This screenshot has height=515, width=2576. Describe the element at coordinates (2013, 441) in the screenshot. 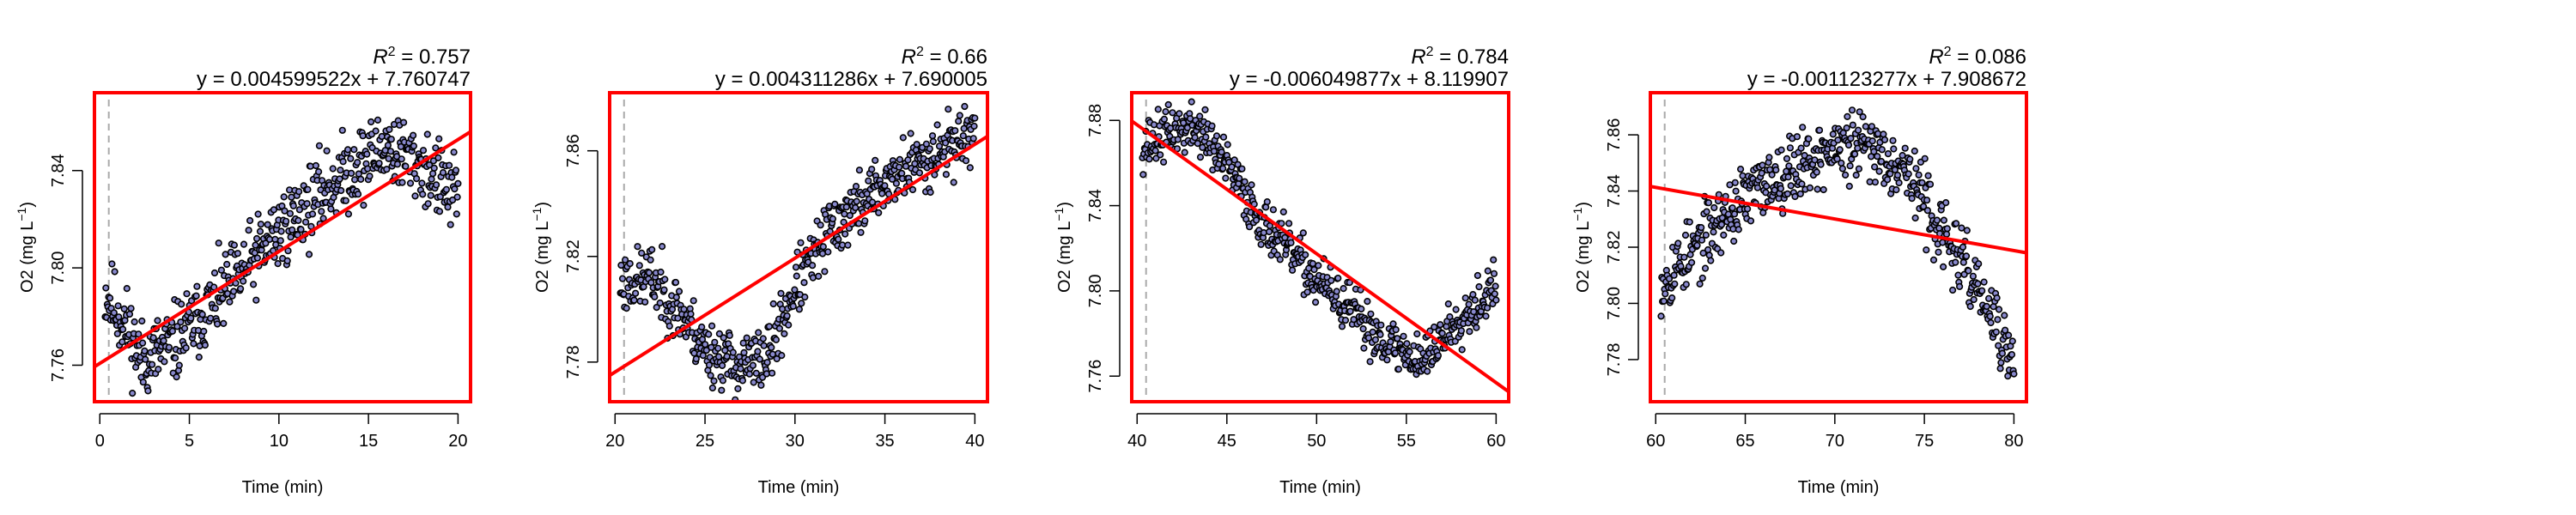

I see `x-tick-label: 80` at that location.